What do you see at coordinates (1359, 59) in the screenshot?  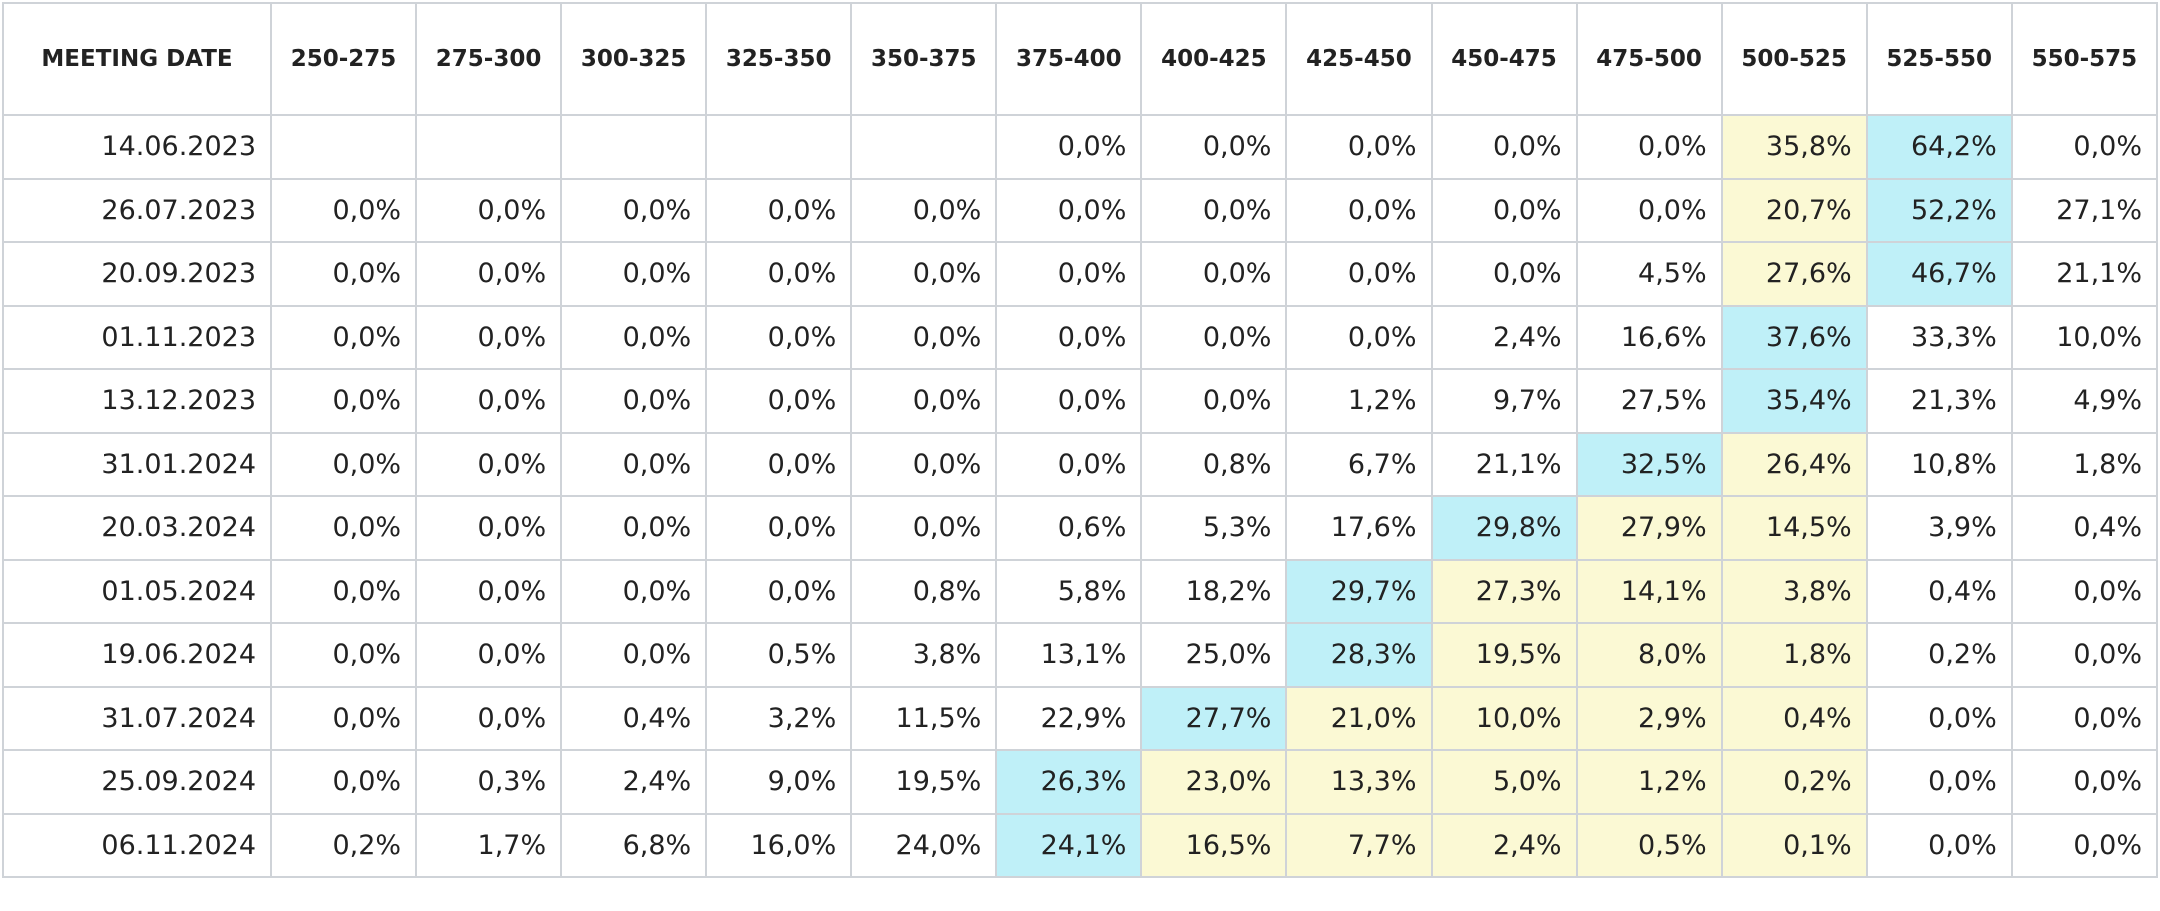 I see `range-header: 425-450` at bounding box center [1359, 59].